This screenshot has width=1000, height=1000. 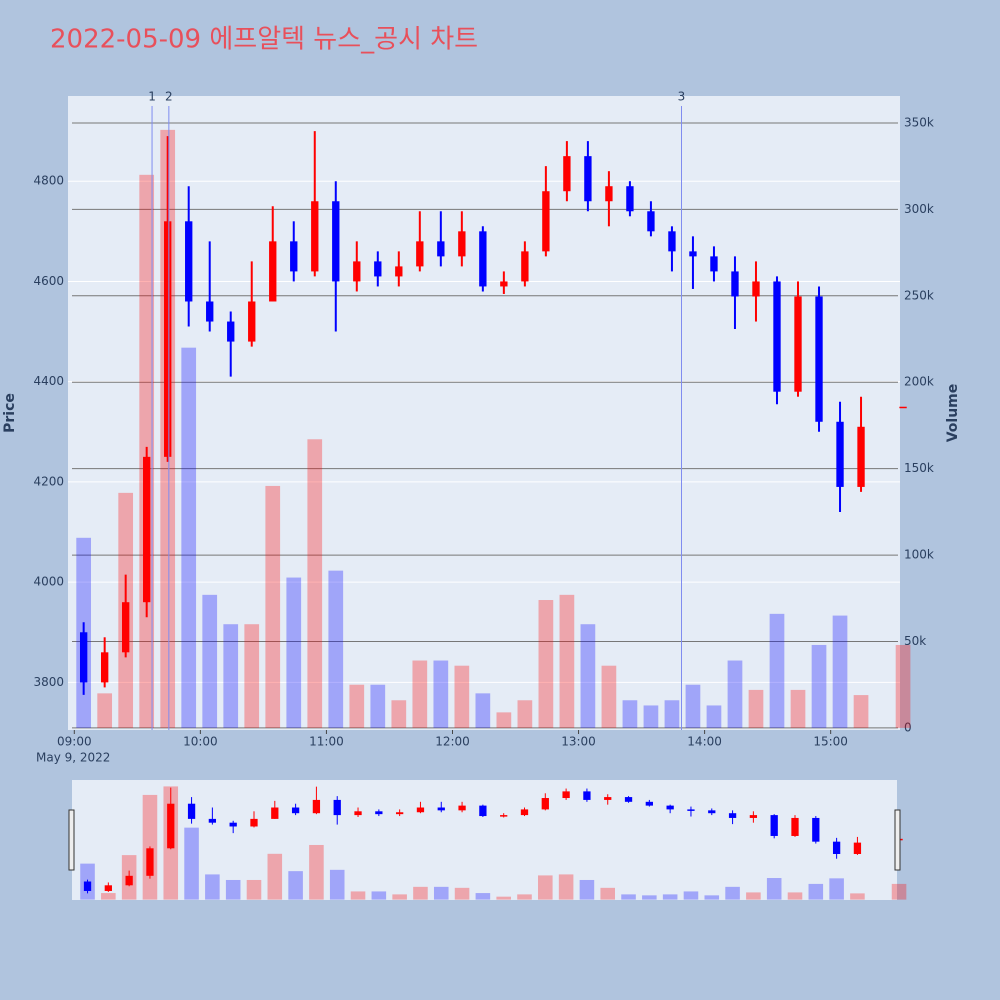 What do you see at coordinates (484, 840) in the screenshot?
I see `range-slider` at bounding box center [484, 840].